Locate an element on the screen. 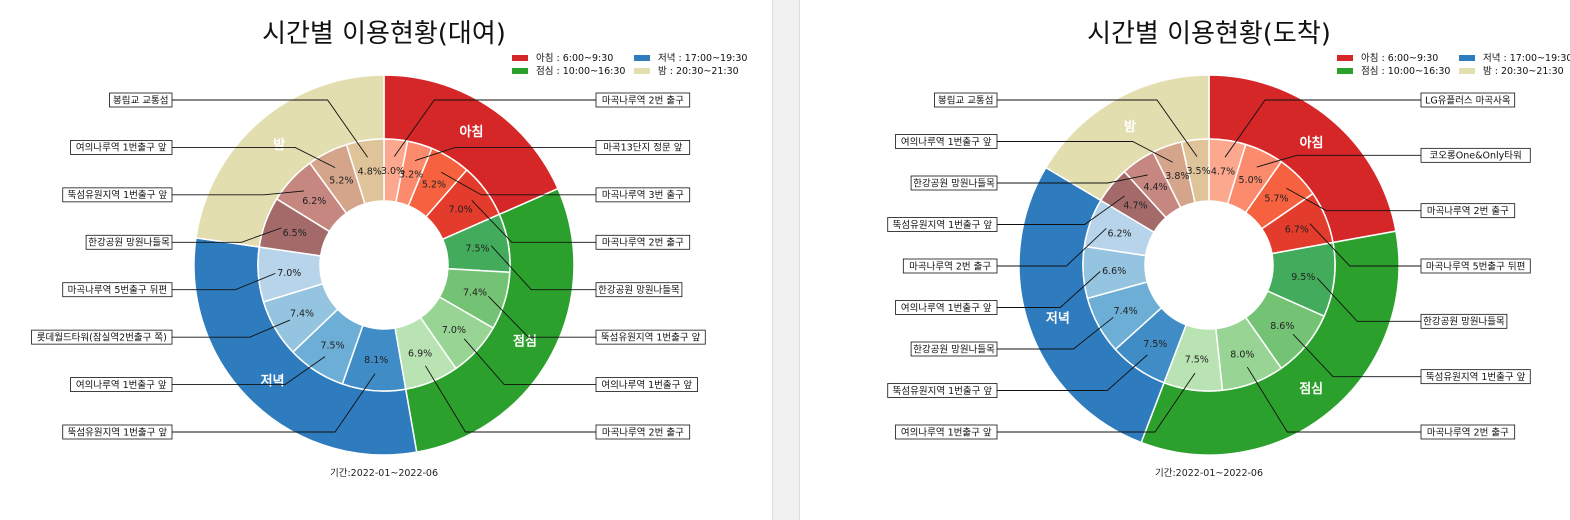  percent-label: 4.7% is located at coordinates (1223, 172).